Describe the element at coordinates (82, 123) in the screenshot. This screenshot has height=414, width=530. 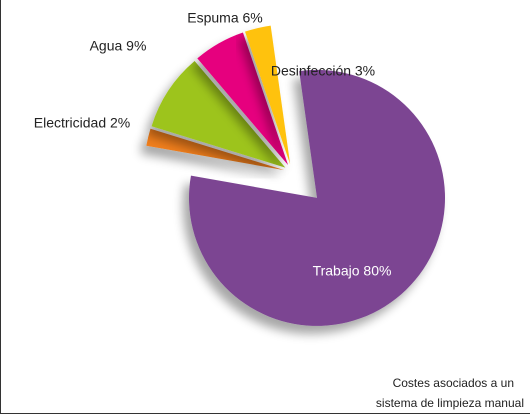
I see `slice-label: Electricidad 2%` at that location.